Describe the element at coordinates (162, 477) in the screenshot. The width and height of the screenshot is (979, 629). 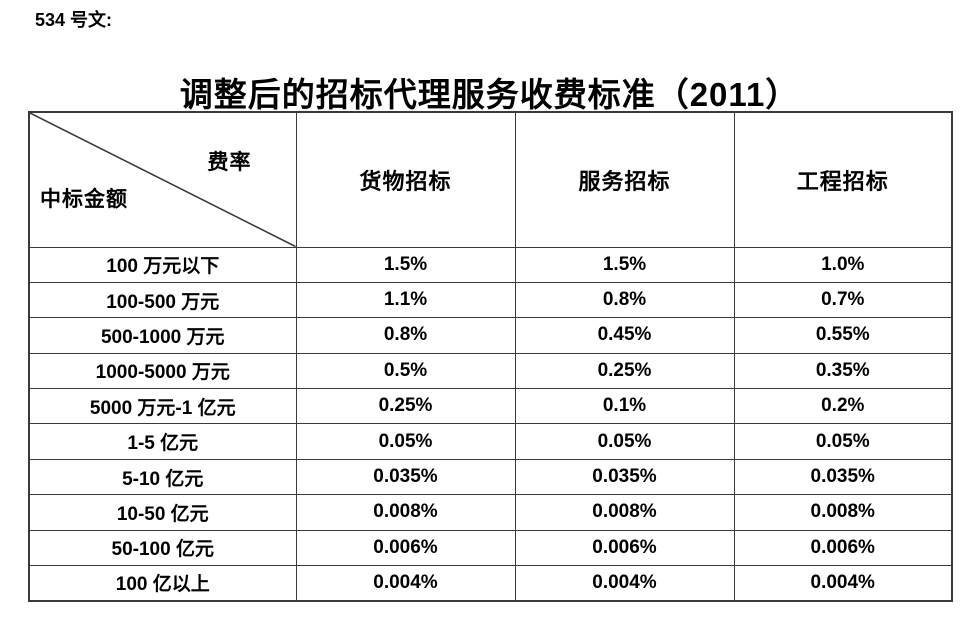
I see `row-label-bid-amount-range: 5-10 亿元` at that location.